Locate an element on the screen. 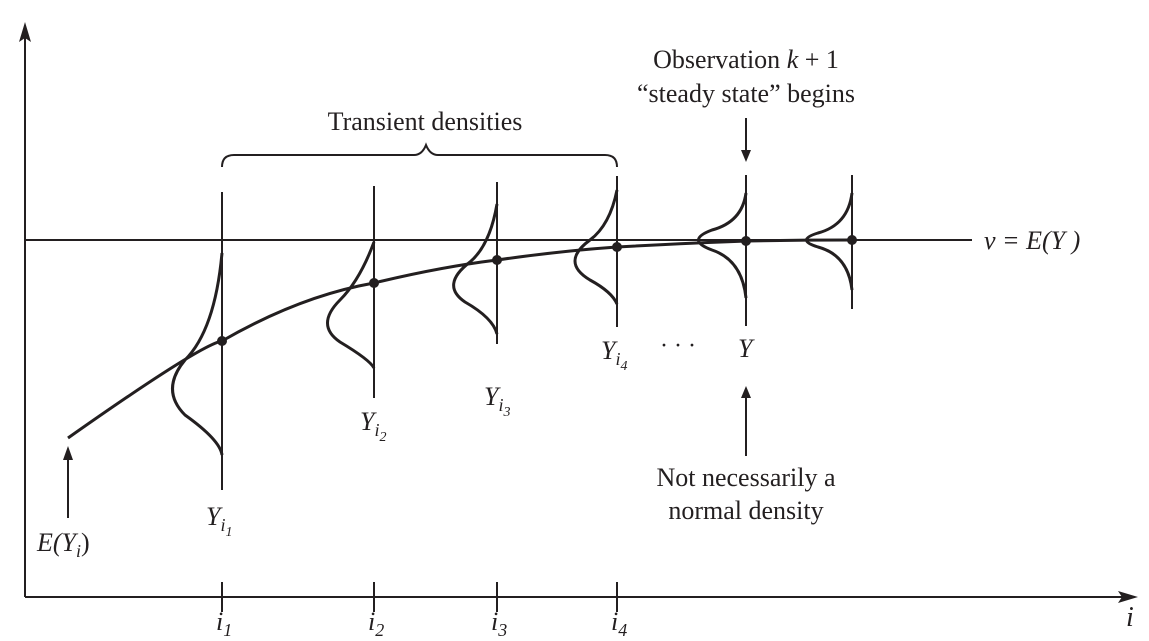  observation-4-density is located at coordinates (596, 247).